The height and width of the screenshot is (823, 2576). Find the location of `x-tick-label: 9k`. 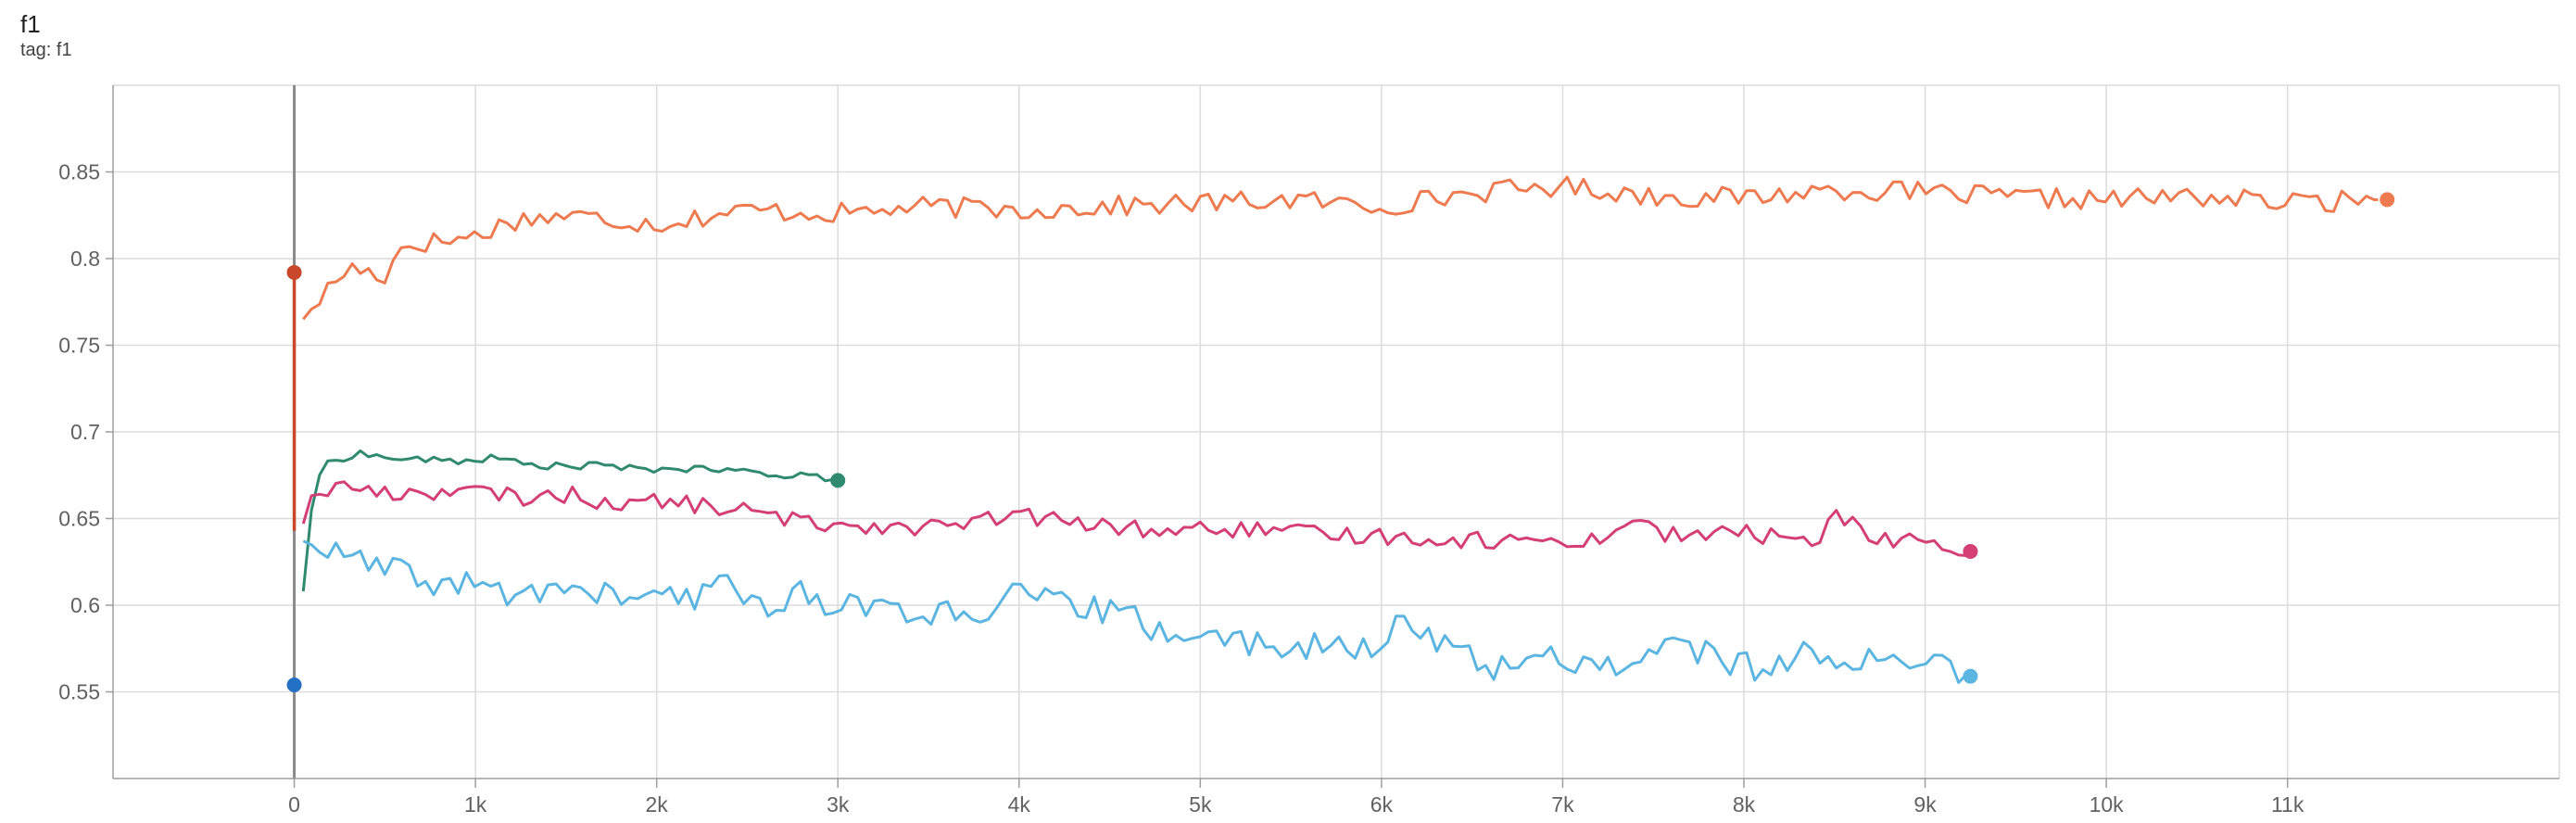

x-tick-label: 9k is located at coordinates (1925, 805).